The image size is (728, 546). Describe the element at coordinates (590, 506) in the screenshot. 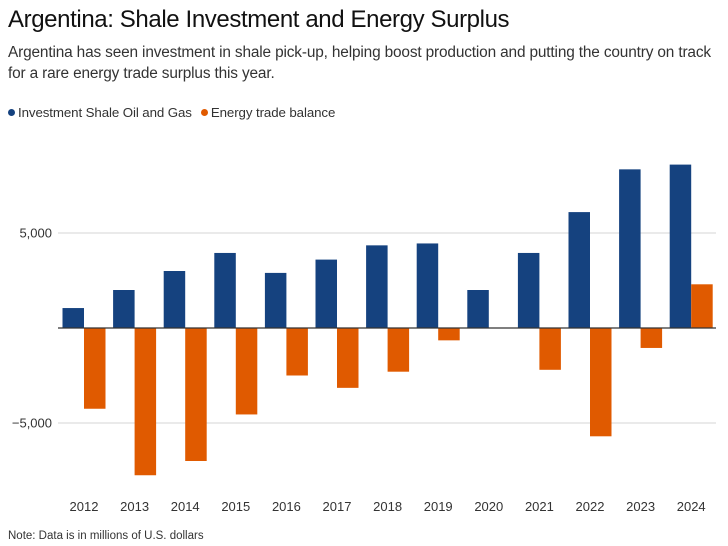

I see `x-tick-label: 2022` at that location.